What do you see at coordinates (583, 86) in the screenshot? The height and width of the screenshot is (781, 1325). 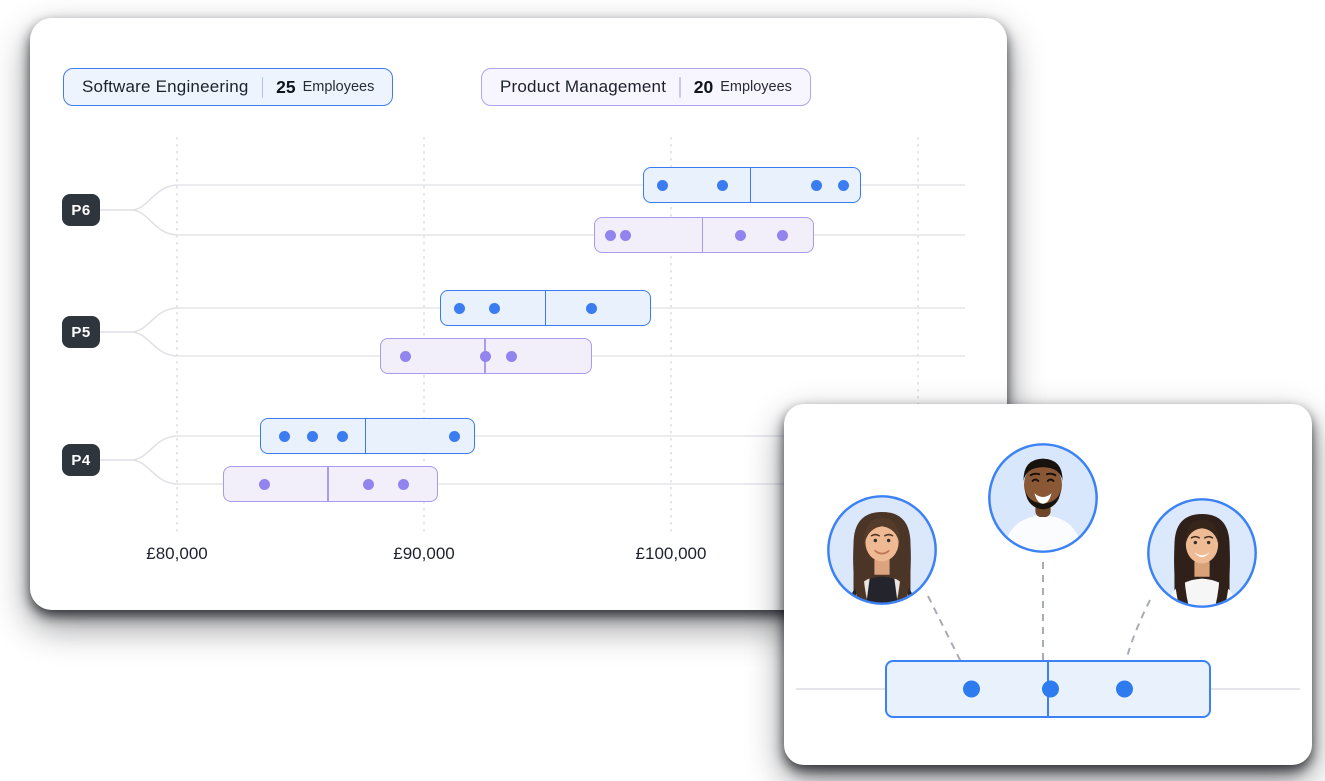 I see `legend-department-label: Product Management` at bounding box center [583, 86].